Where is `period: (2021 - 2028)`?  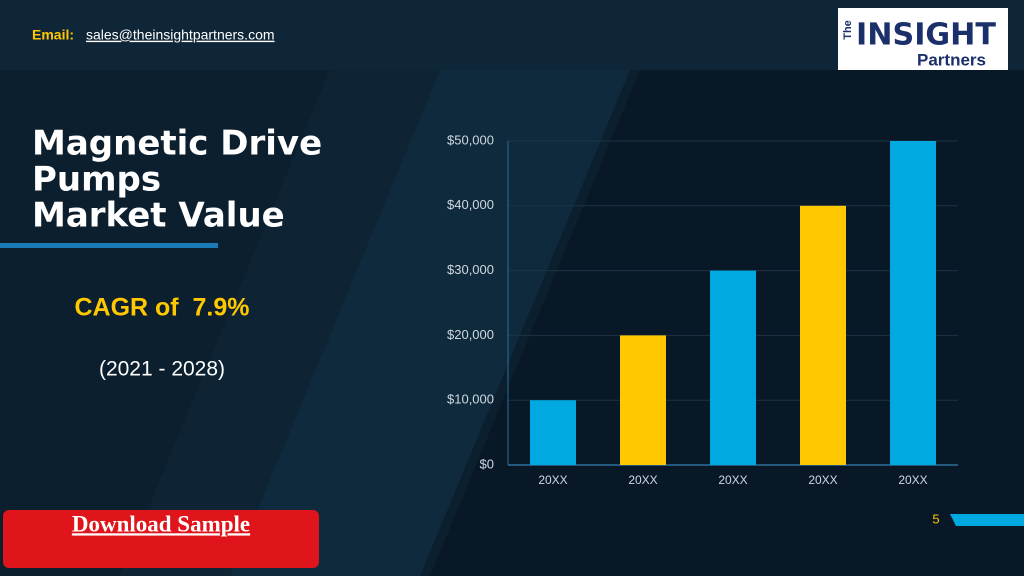 period: (2021 - 2028) is located at coordinates (162, 369).